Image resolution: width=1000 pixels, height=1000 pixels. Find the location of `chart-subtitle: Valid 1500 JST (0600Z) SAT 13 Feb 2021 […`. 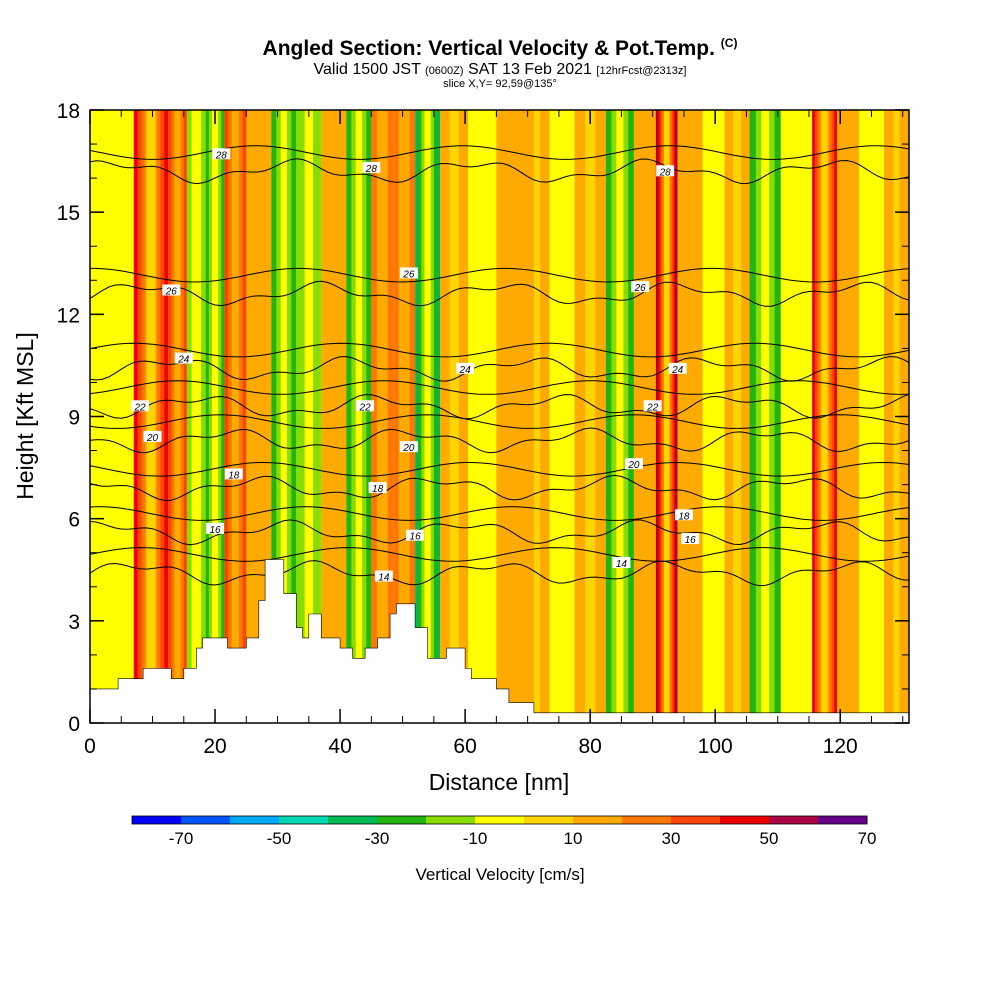

chart-subtitle: Valid 1500 JST (0600Z) SAT 13 Feb 2021 [… is located at coordinates (500, 70).